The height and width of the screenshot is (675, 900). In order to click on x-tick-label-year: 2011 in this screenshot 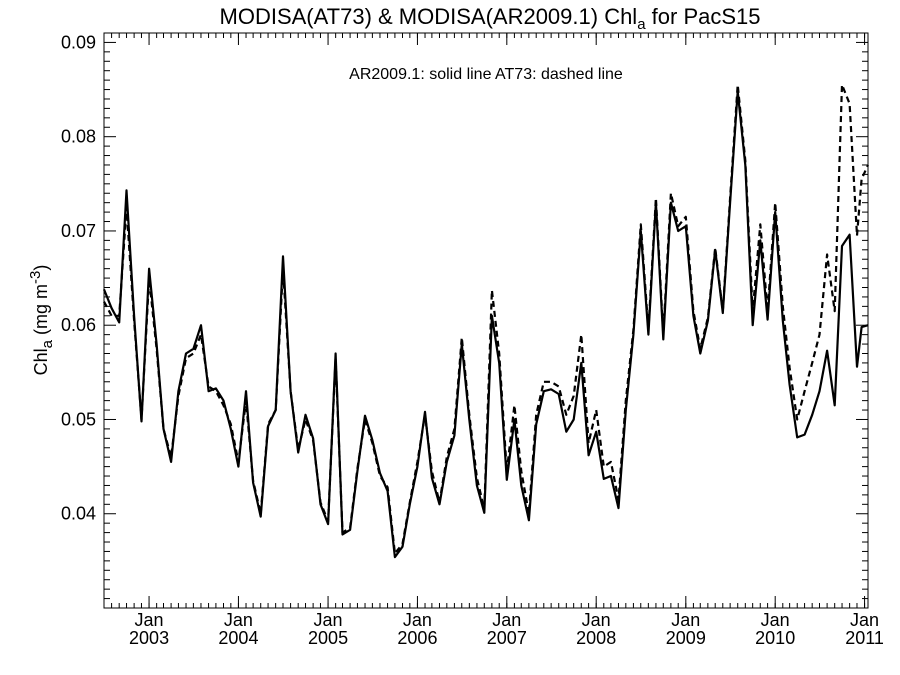, I will do `click(864, 638)`.